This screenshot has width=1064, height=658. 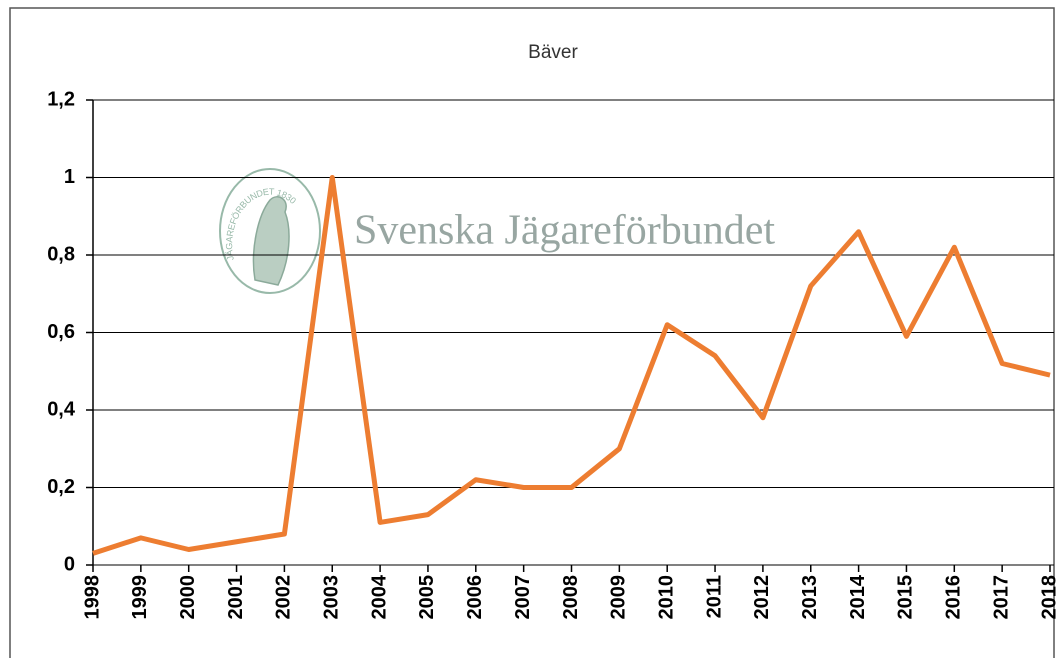 What do you see at coordinates (188, 597) in the screenshot?
I see `x-tick-label: 2000` at bounding box center [188, 597].